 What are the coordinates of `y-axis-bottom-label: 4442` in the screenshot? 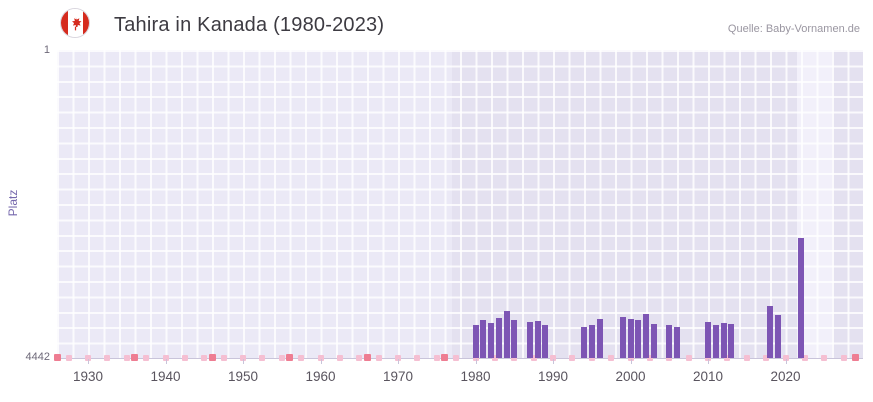 It's located at (37, 357).